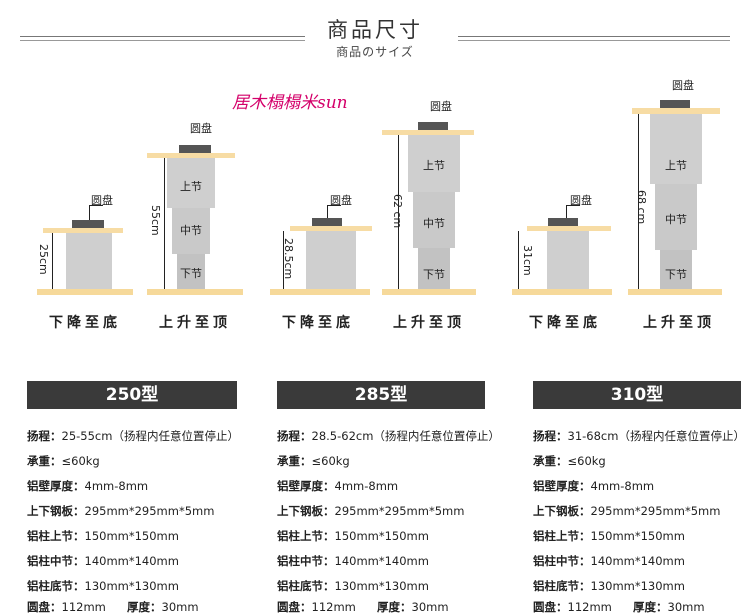  What do you see at coordinates (375, 30) in the screenshot?
I see `page-title: 商品尺寸` at bounding box center [375, 30].